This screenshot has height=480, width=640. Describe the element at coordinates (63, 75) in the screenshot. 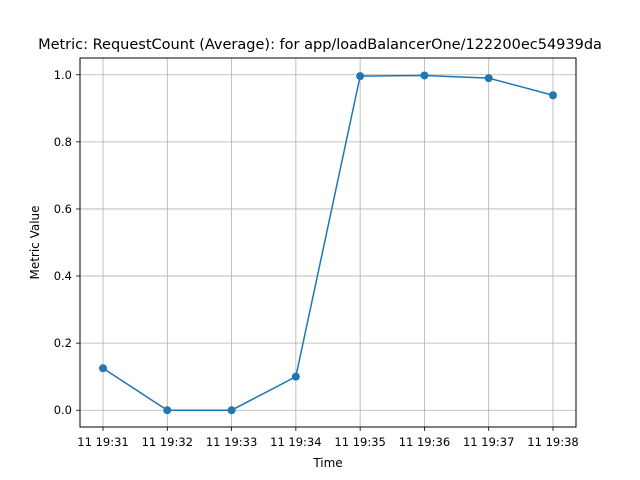

I see `y-tick-label: 1.0` at that location.